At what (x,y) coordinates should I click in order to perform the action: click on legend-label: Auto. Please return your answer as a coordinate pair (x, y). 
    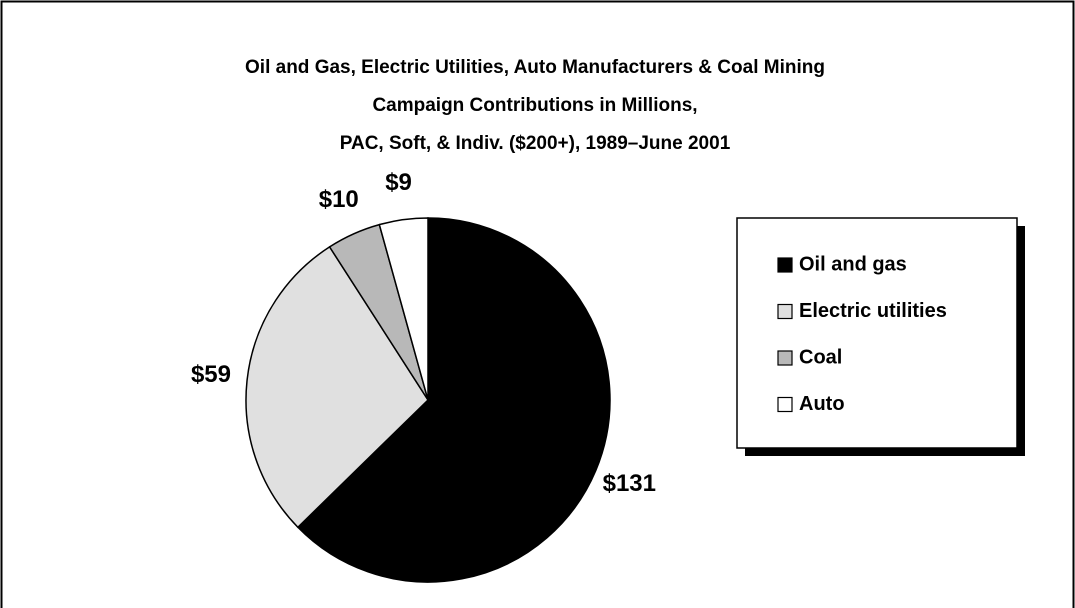
    Looking at the image, I should click on (822, 404).